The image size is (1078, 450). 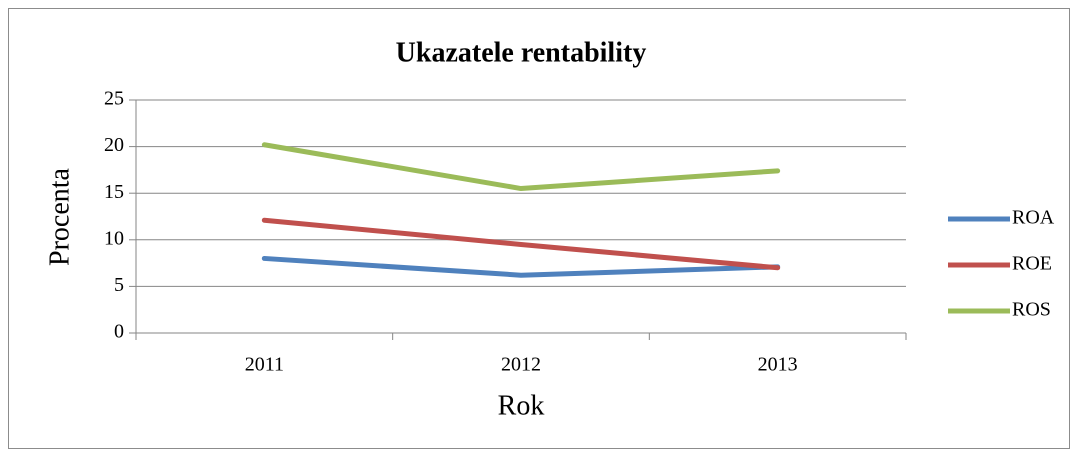 What do you see at coordinates (119, 332) in the screenshot?
I see `y-tick-label: 0` at bounding box center [119, 332].